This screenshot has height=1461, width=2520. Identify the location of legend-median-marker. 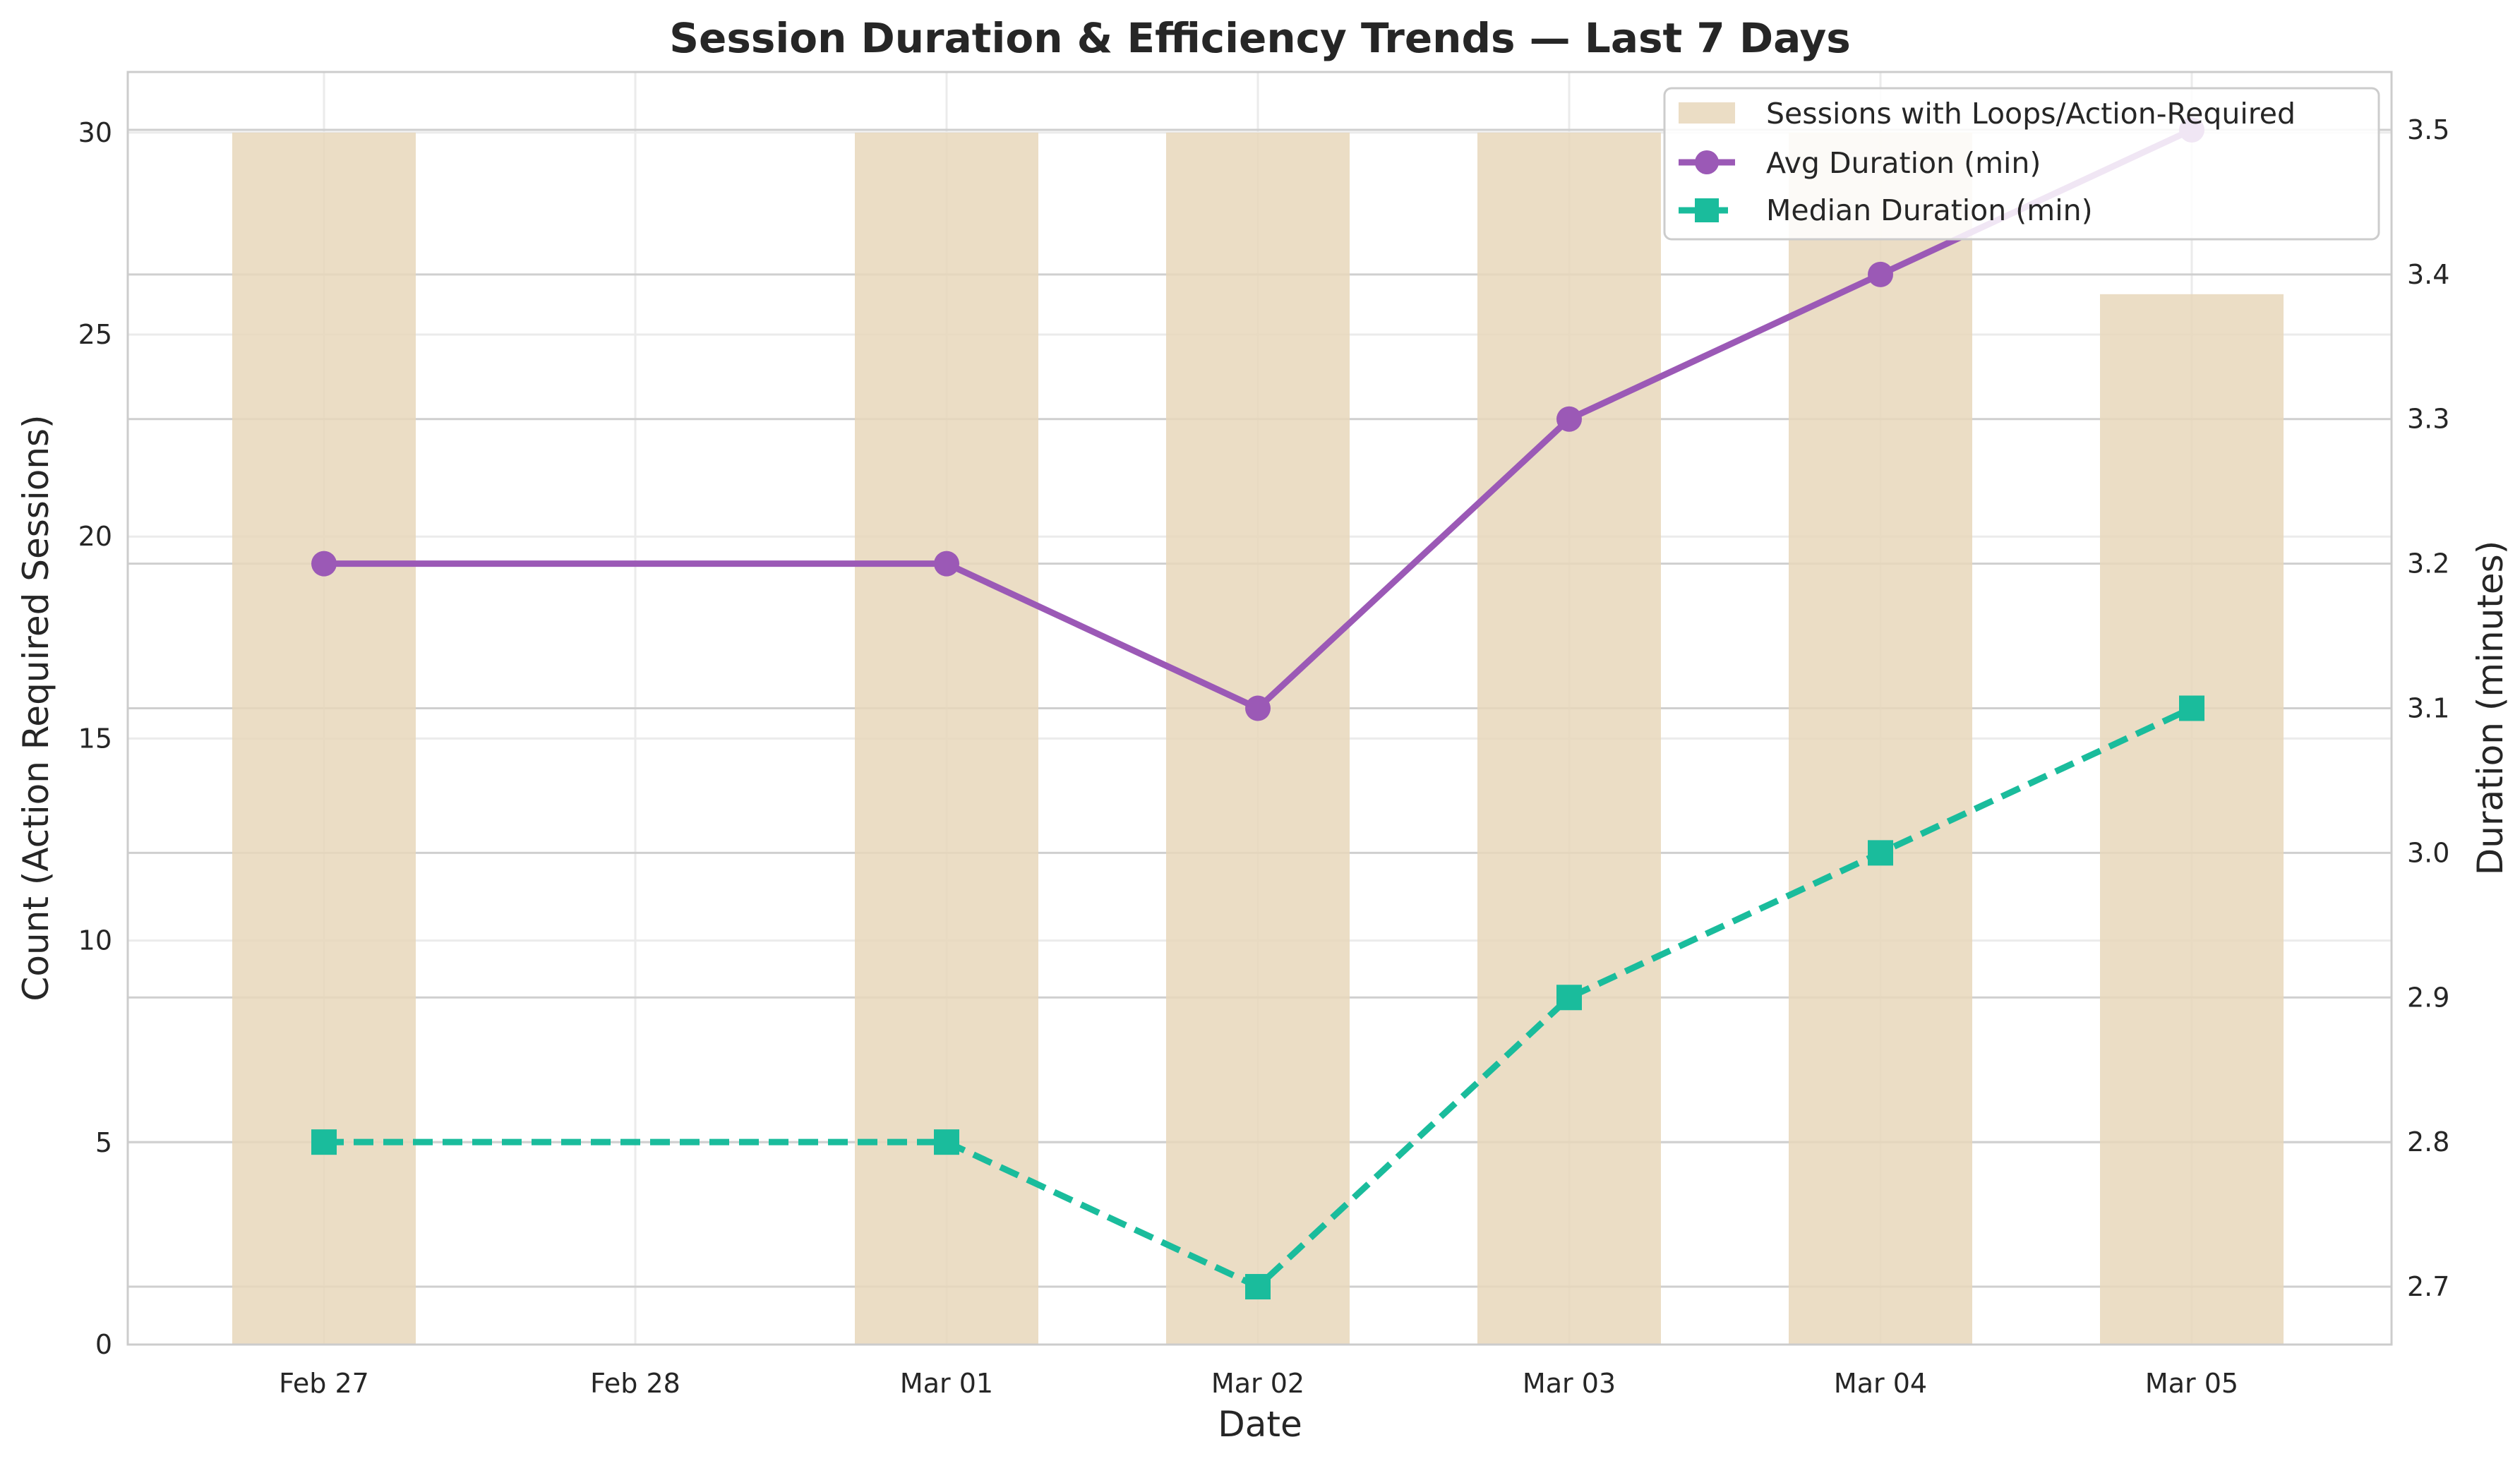
(1707, 210).